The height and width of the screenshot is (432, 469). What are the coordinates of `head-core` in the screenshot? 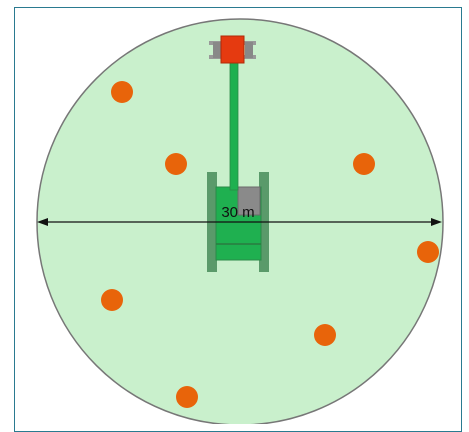 It's located at (232, 49).